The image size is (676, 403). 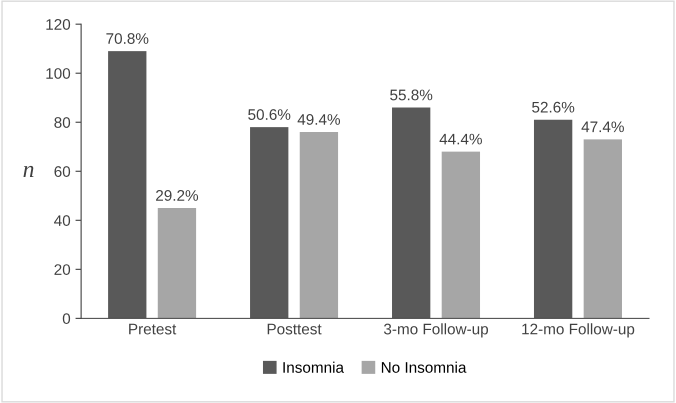 I want to click on x-tick-label: 12-mo Follow-up, so click(x=578, y=330).